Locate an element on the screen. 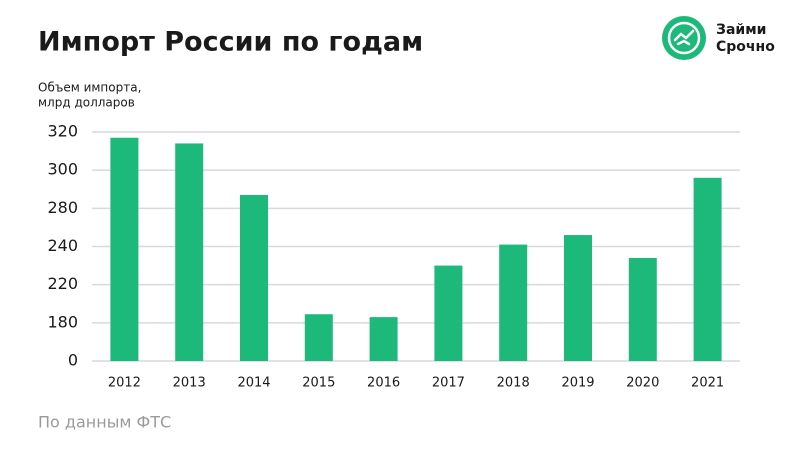 The height and width of the screenshot is (458, 800). logo: Займи Срочно is located at coordinates (718, 38).